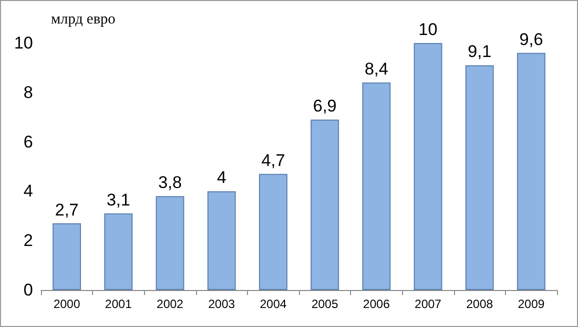 The width and height of the screenshot is (578, 327). I want to click on data-label: 10, so click(428, 29).